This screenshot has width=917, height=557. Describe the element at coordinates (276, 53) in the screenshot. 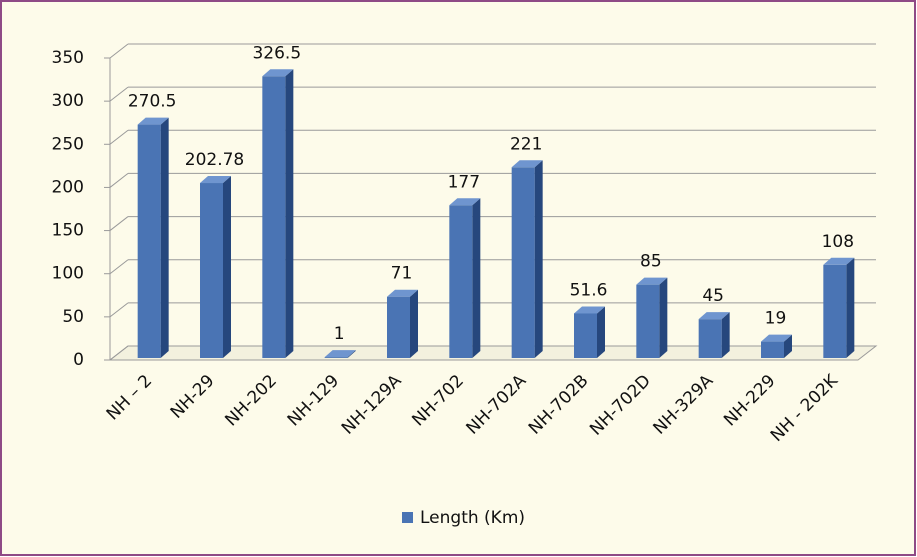

I see `data-label: 326.5` at that location.